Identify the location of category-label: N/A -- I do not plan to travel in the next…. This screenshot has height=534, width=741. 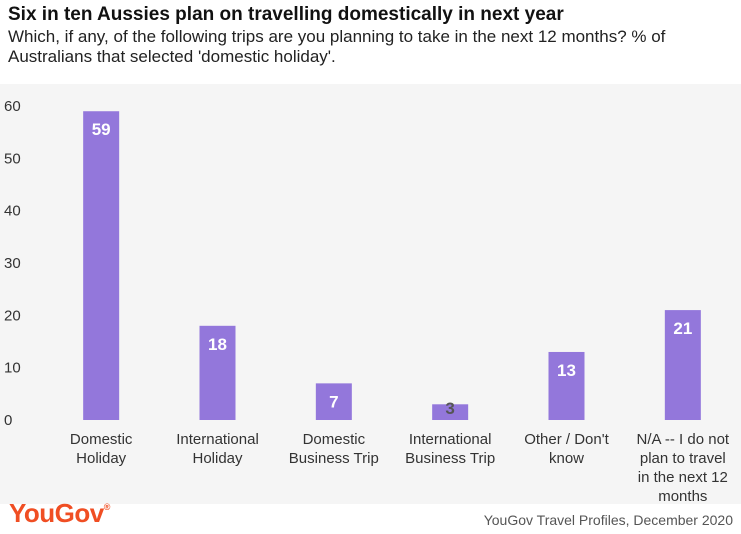
(683, 467).